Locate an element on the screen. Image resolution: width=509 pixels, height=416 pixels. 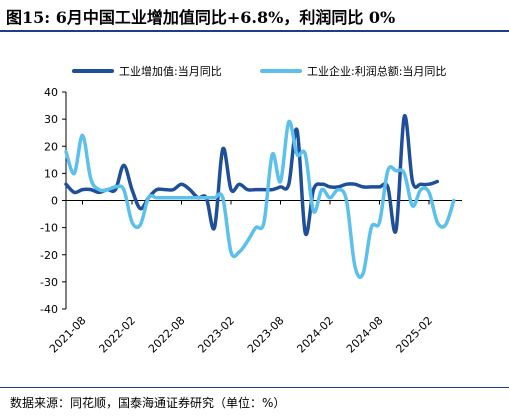
y-tick-label: 0 is located at coordinates (54, 201).